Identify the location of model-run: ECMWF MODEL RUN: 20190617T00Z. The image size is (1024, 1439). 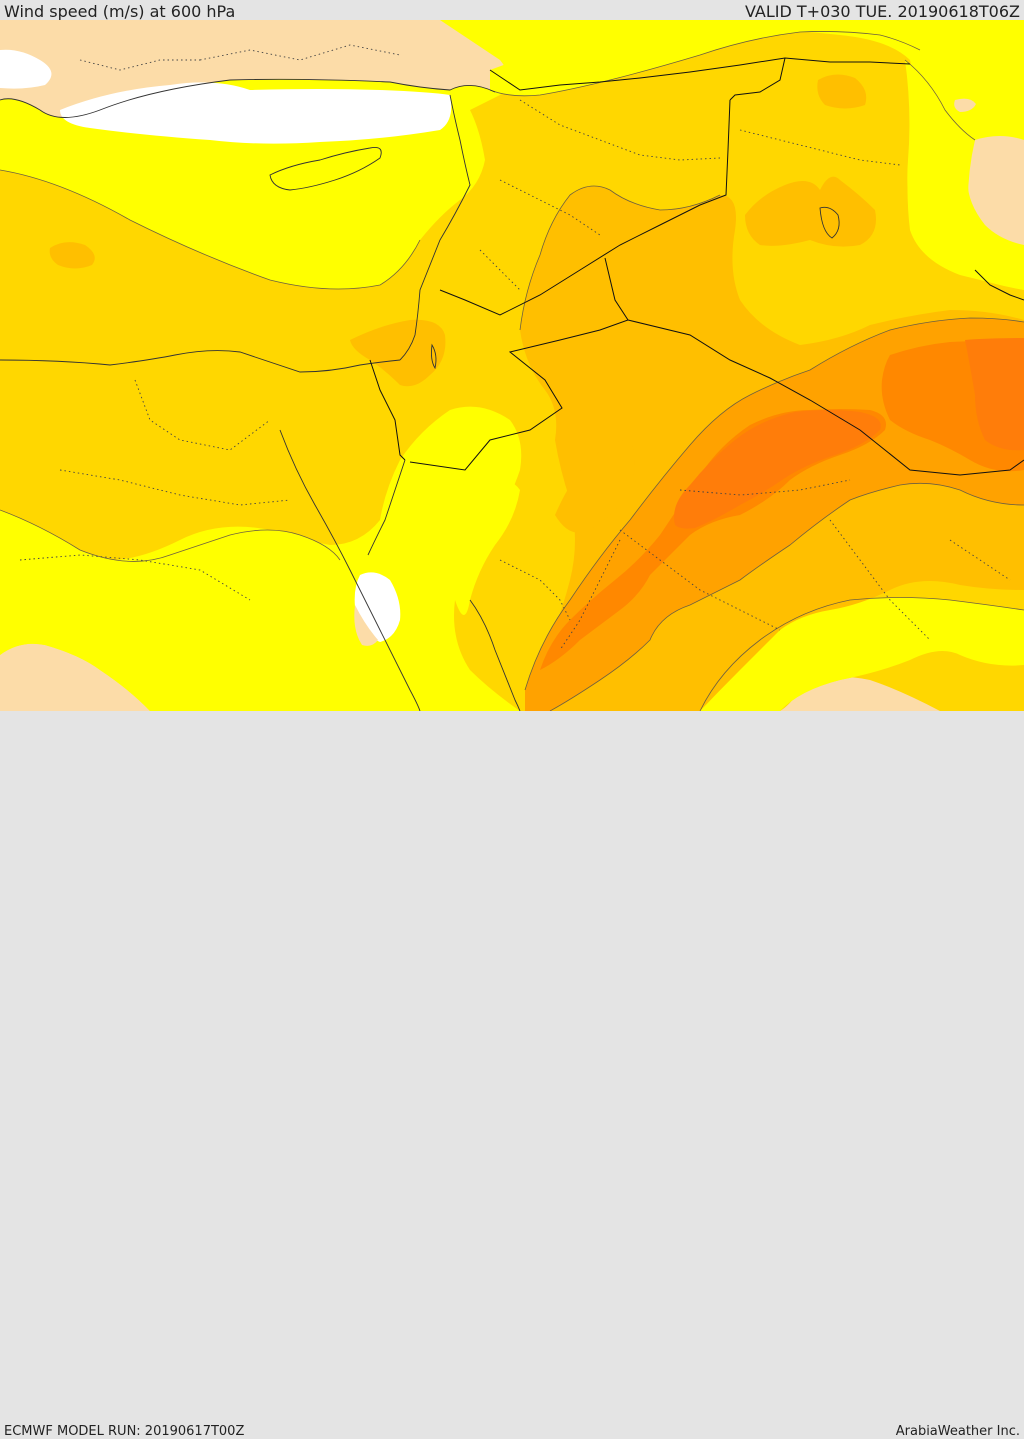
(124, 1431).